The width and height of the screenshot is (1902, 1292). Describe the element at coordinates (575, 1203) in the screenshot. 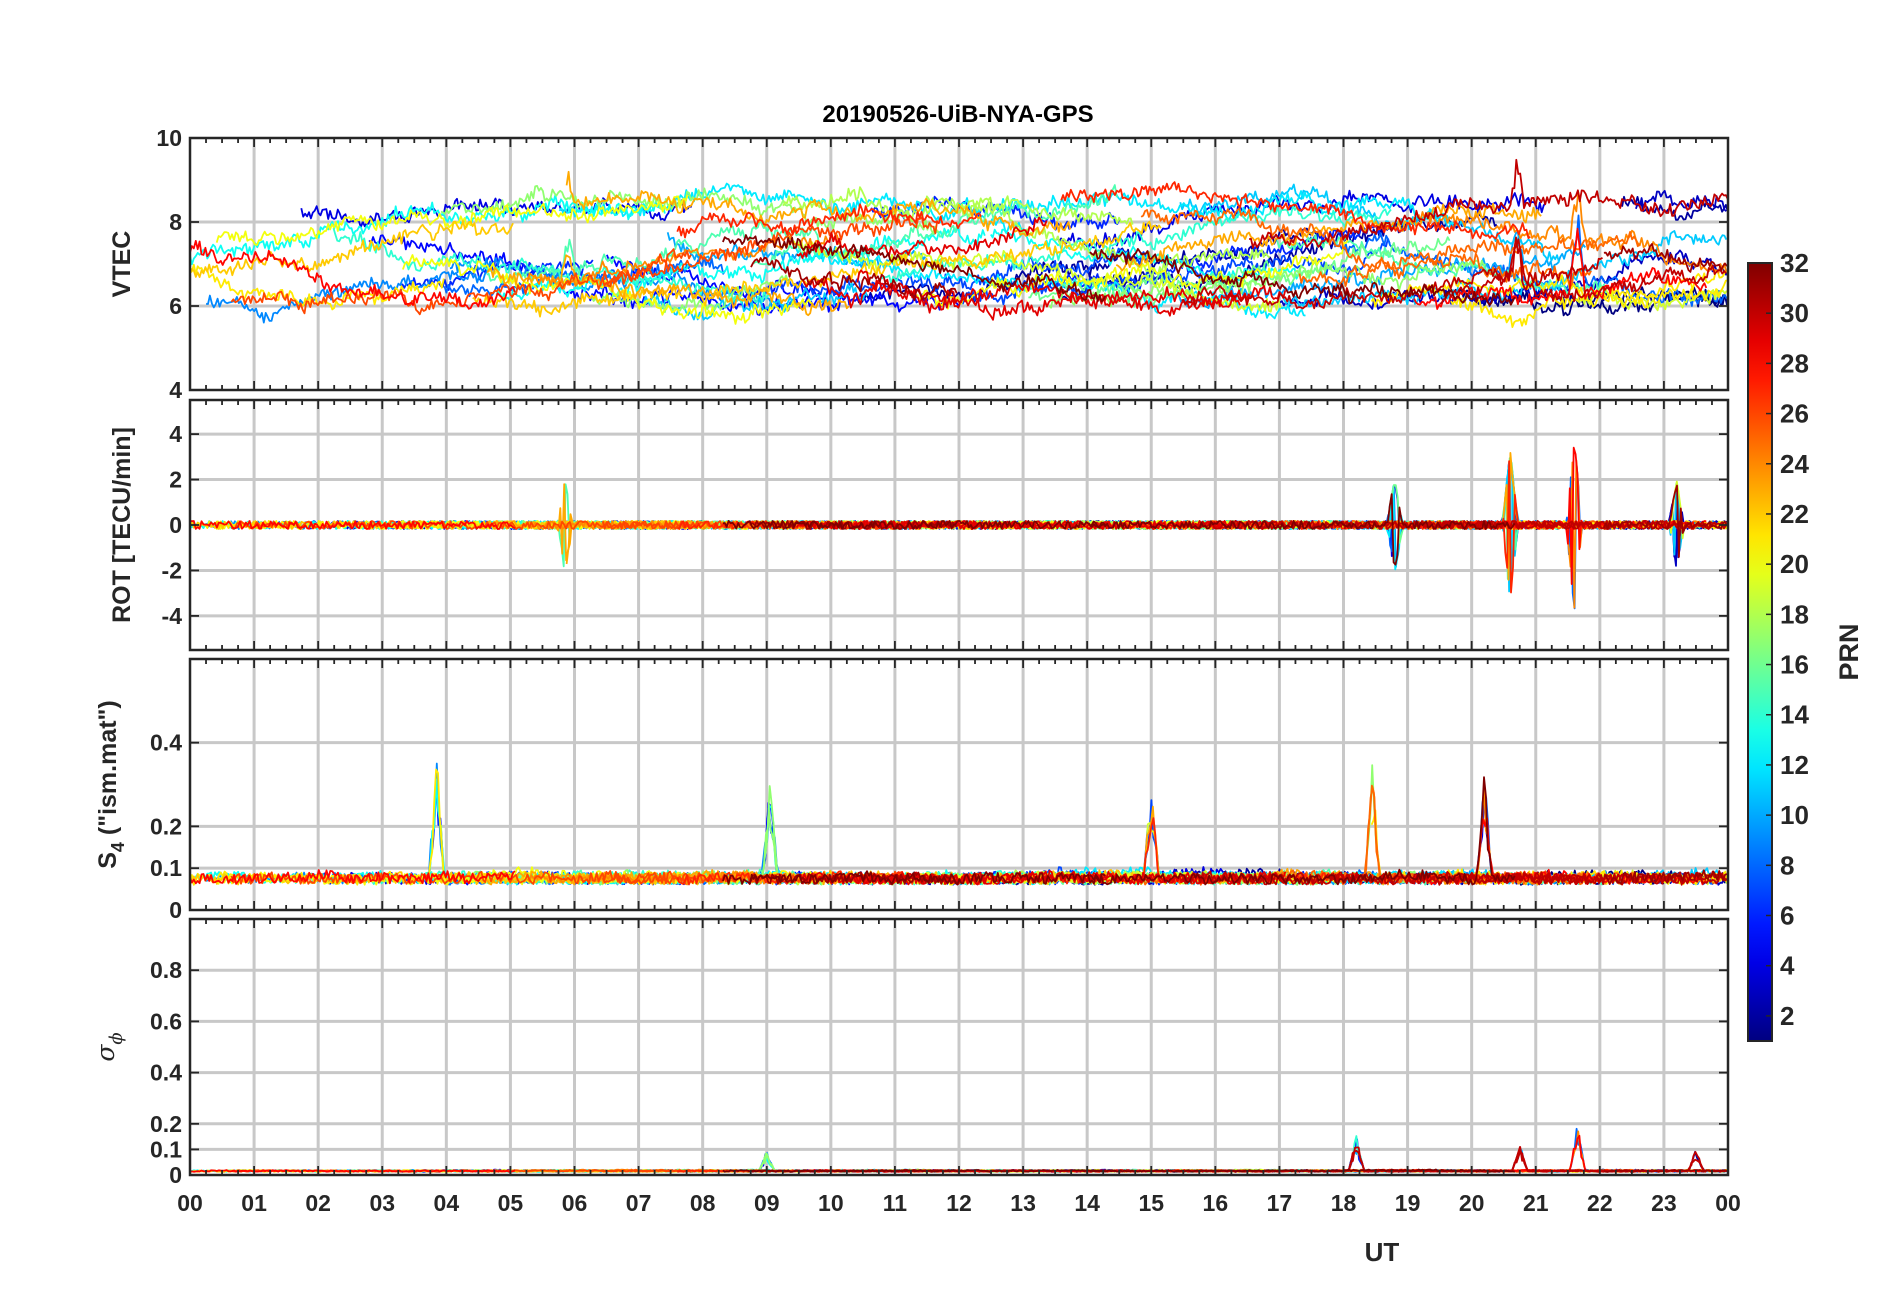

I see `x-tick-label: 06` at that location.